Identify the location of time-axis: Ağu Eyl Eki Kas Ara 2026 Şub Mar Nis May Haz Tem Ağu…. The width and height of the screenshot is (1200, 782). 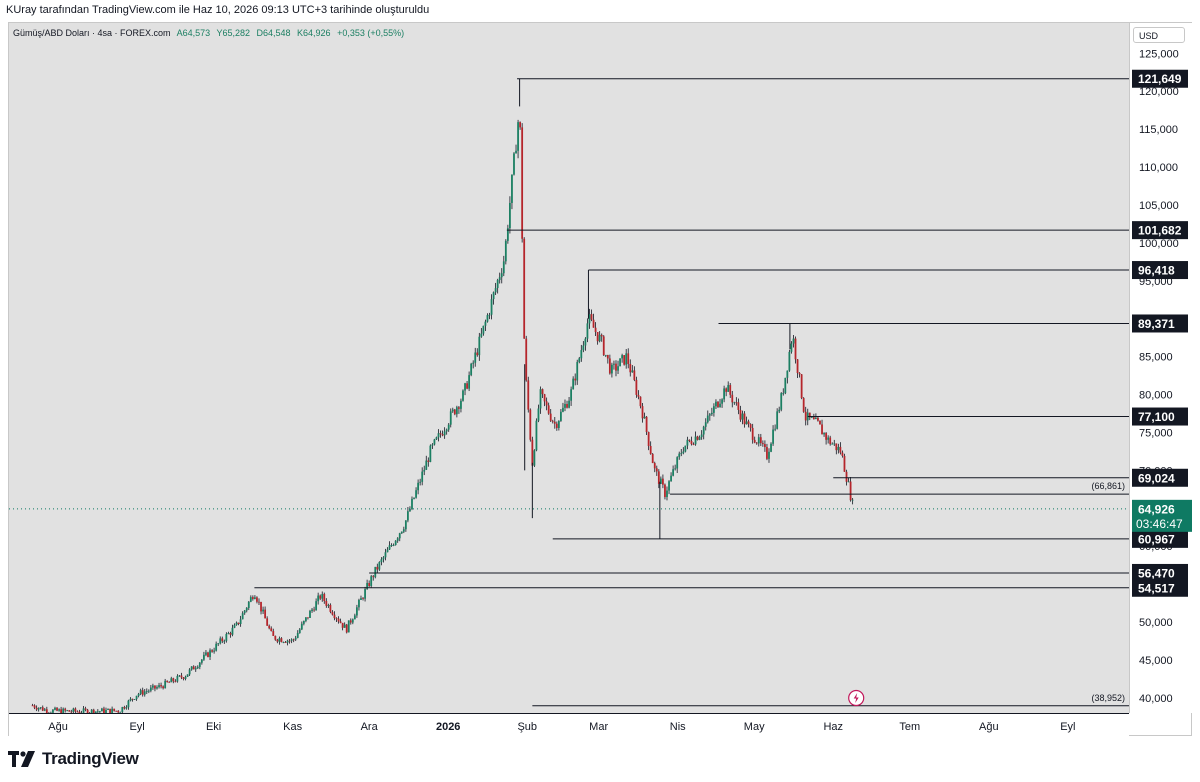
(569, 724).